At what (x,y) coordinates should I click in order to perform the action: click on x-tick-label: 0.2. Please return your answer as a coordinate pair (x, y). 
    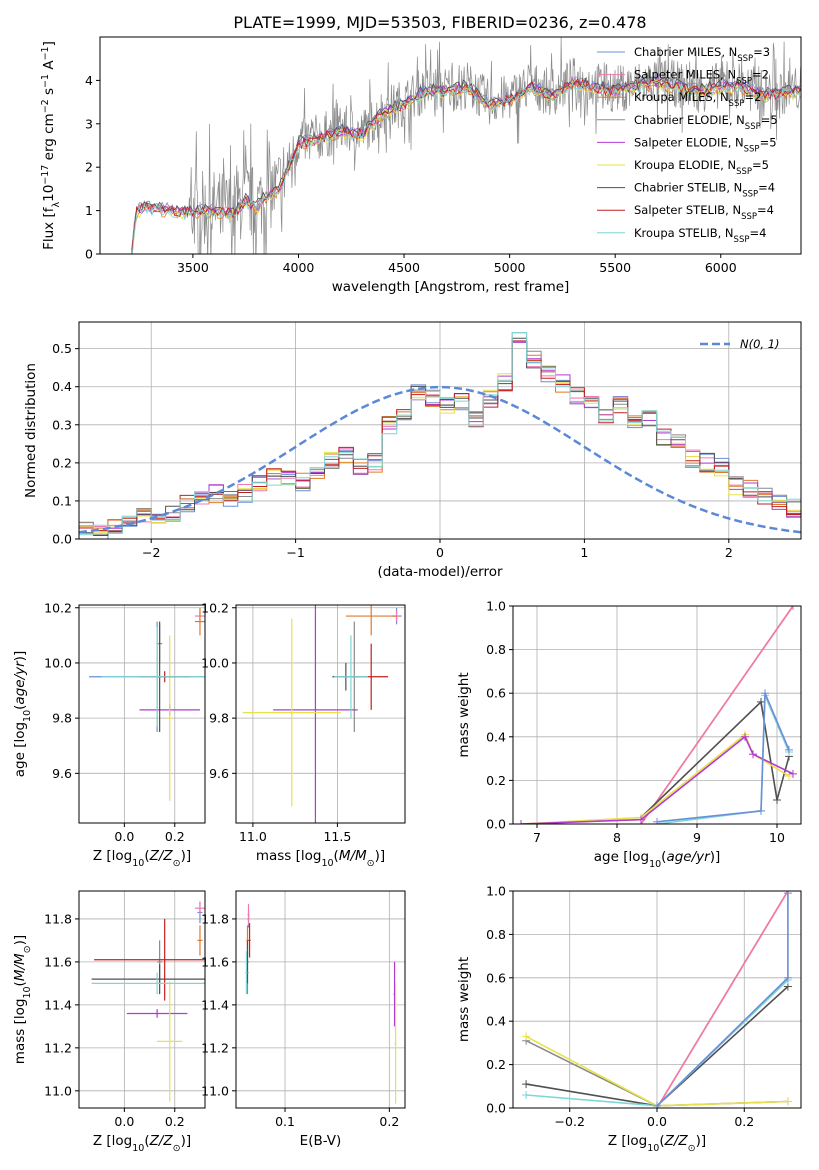
    Looking at the image, I should click on (175, 1121).